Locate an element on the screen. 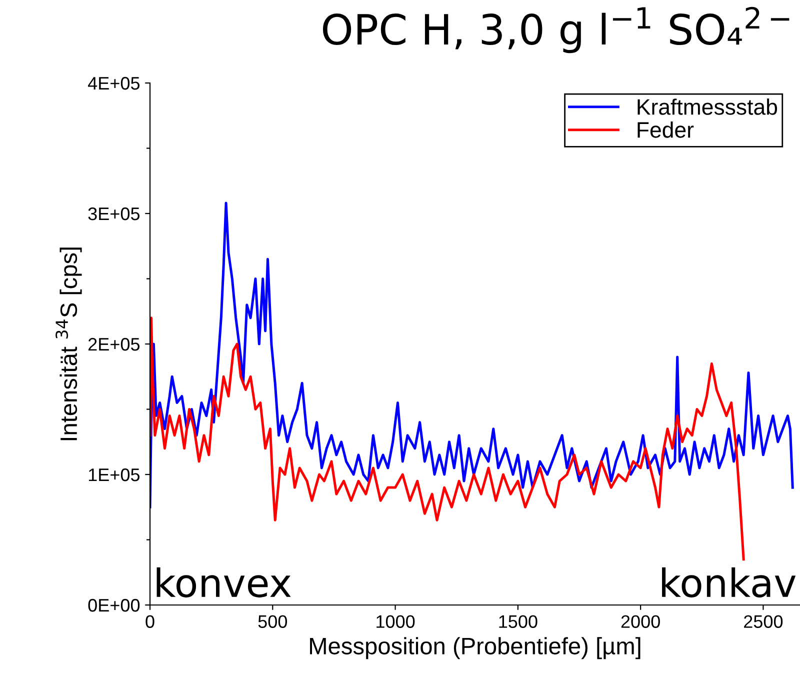  legend-label: Kraftmessstab is located at coordinates (708, 106).